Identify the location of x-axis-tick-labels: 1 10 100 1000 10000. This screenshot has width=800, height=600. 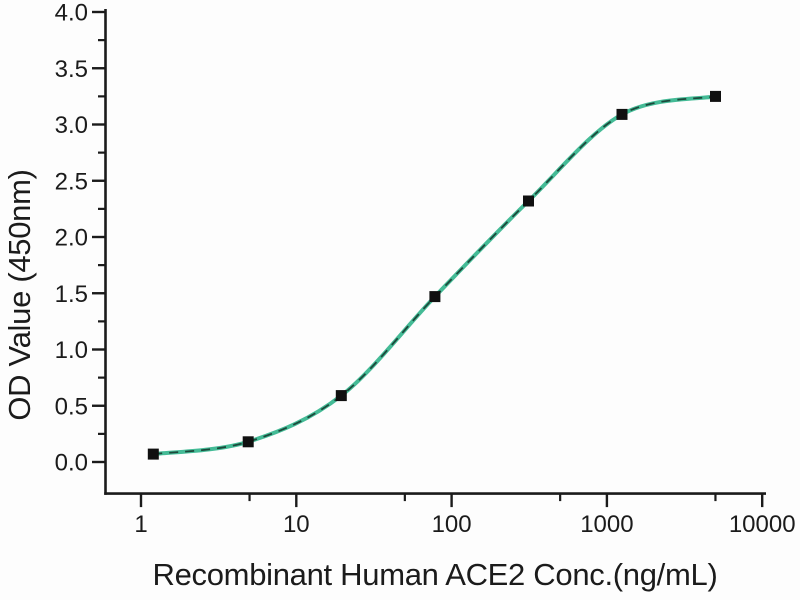
(464, 524).